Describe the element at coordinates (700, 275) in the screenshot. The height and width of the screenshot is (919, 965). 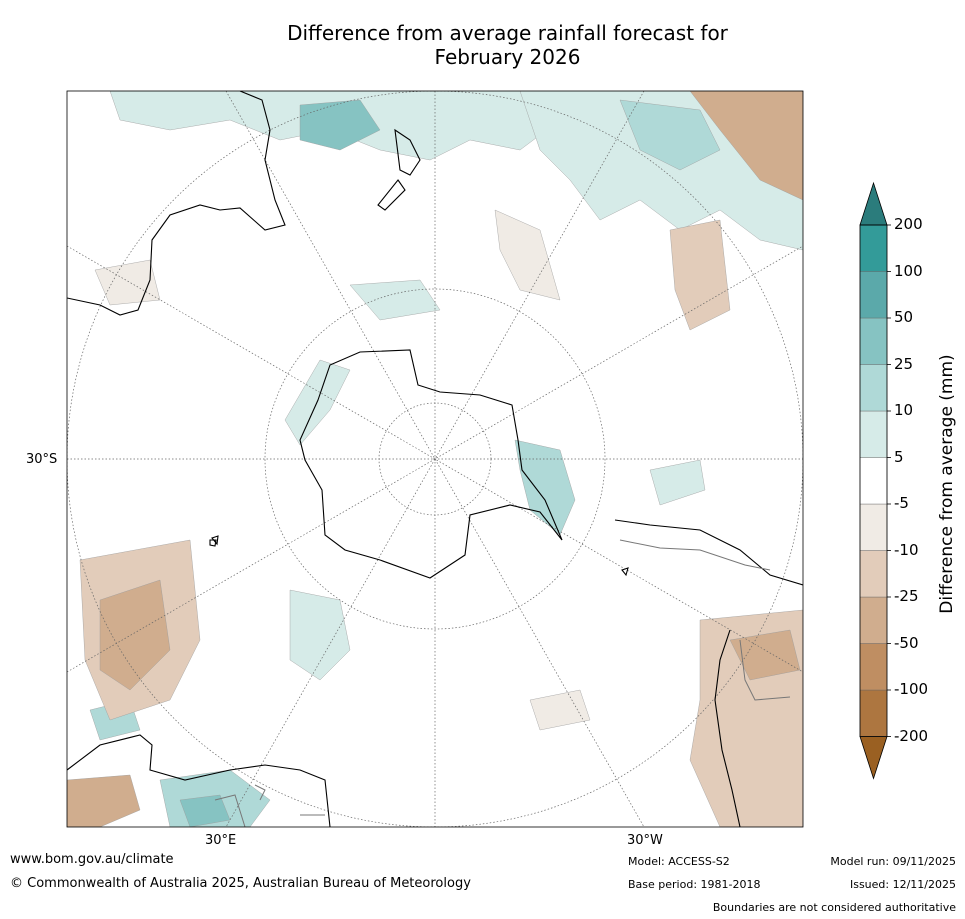
I see `dry-anomaly-east` at that location.